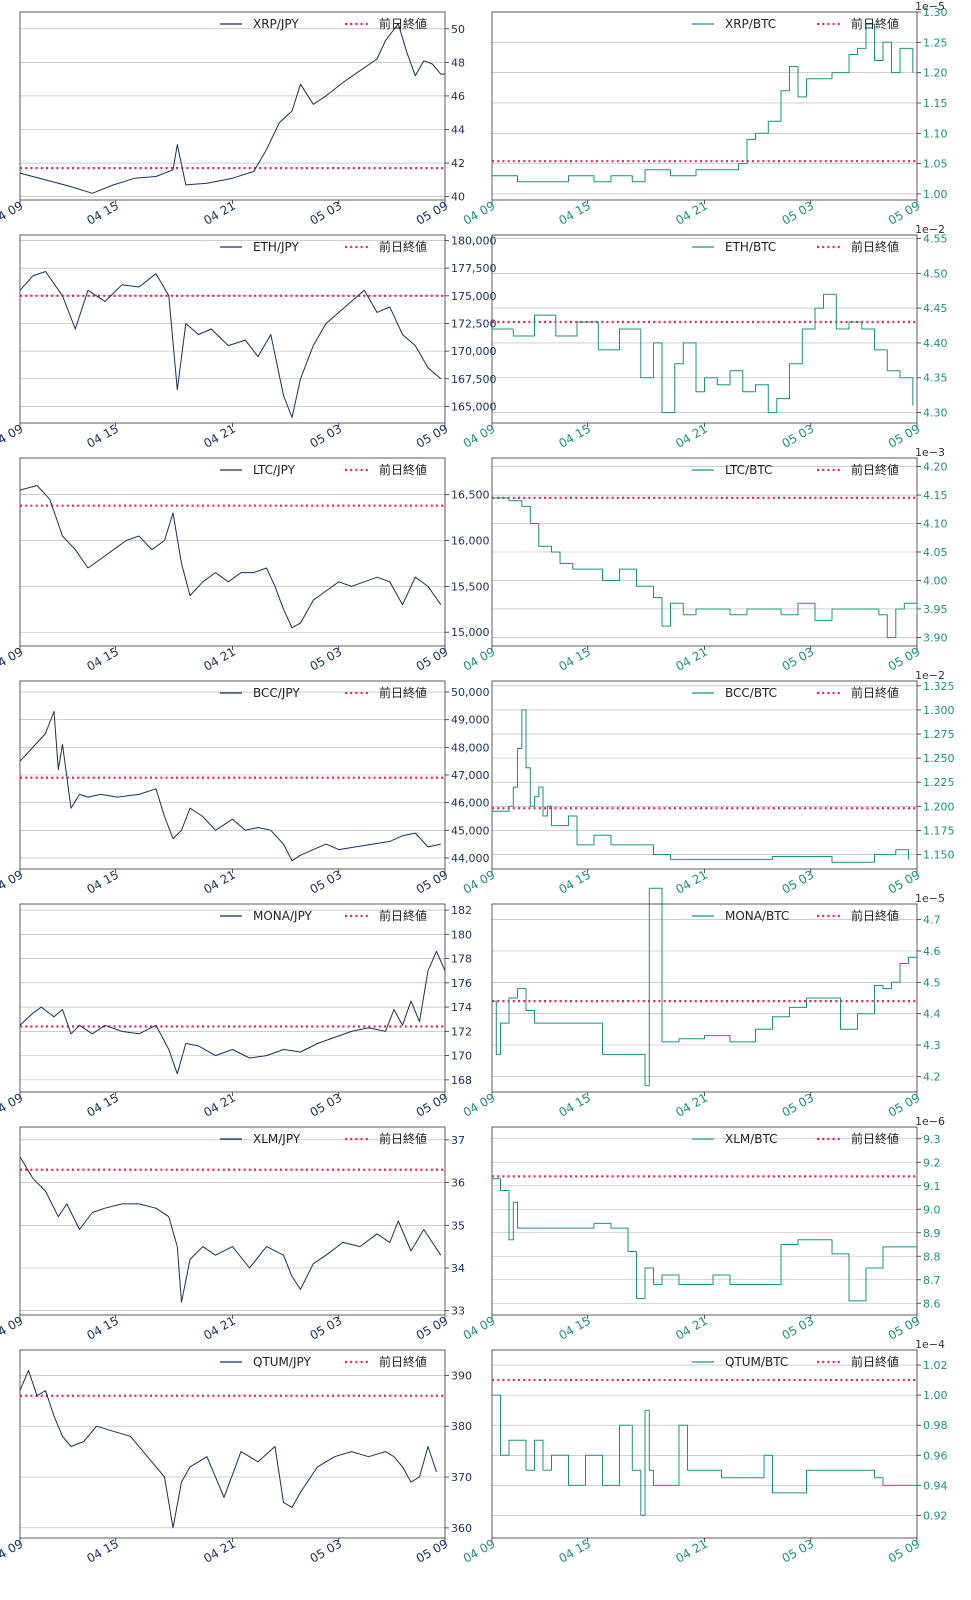 Image resolution: width=971 pixels, height=1600 pixels. I want to click on y-tick-label: 170,000, so click(474, 351).